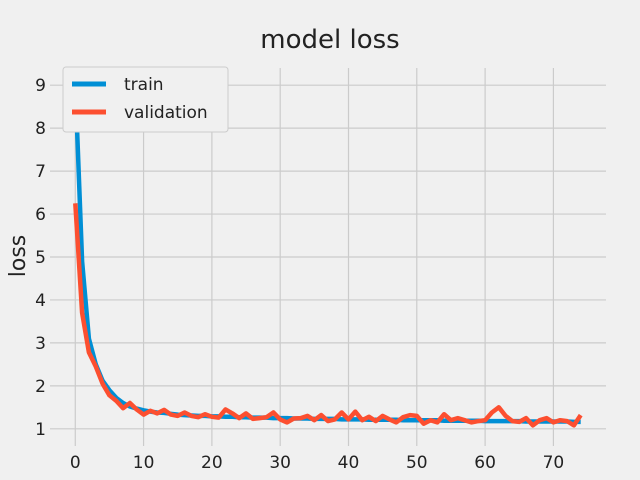 The image size is (640, 480). What do you see at coordinates (349, 463) in the screenshot?
I see `x-tick-label: 40` at bounding box center [349, 463].